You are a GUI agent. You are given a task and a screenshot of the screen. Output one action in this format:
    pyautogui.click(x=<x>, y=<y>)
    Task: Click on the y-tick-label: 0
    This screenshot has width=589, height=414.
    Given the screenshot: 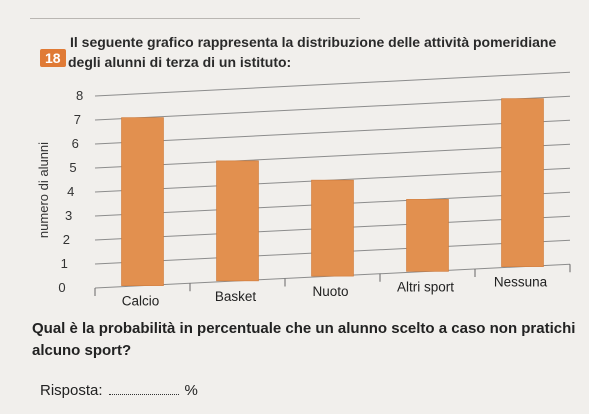 What is the action you would take?
    pyautogui.click(x=61, y=287)
    